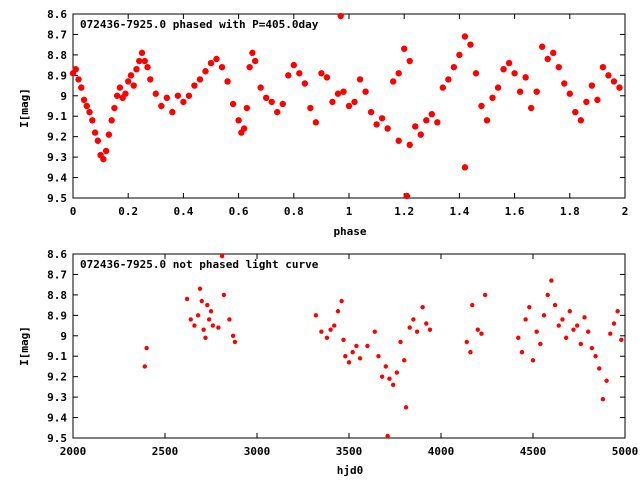 The width and height of the screenshot is (640, 480). I want to click on phased-y-tick-label: 9.5, so click(57, 198).